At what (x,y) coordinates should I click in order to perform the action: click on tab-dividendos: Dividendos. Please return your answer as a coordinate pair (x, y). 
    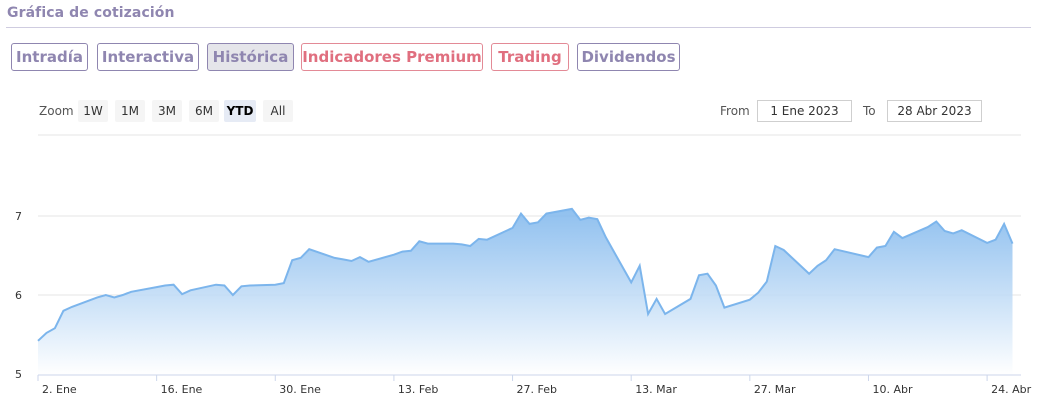
    Looking at the image, I should click on (628, 57).